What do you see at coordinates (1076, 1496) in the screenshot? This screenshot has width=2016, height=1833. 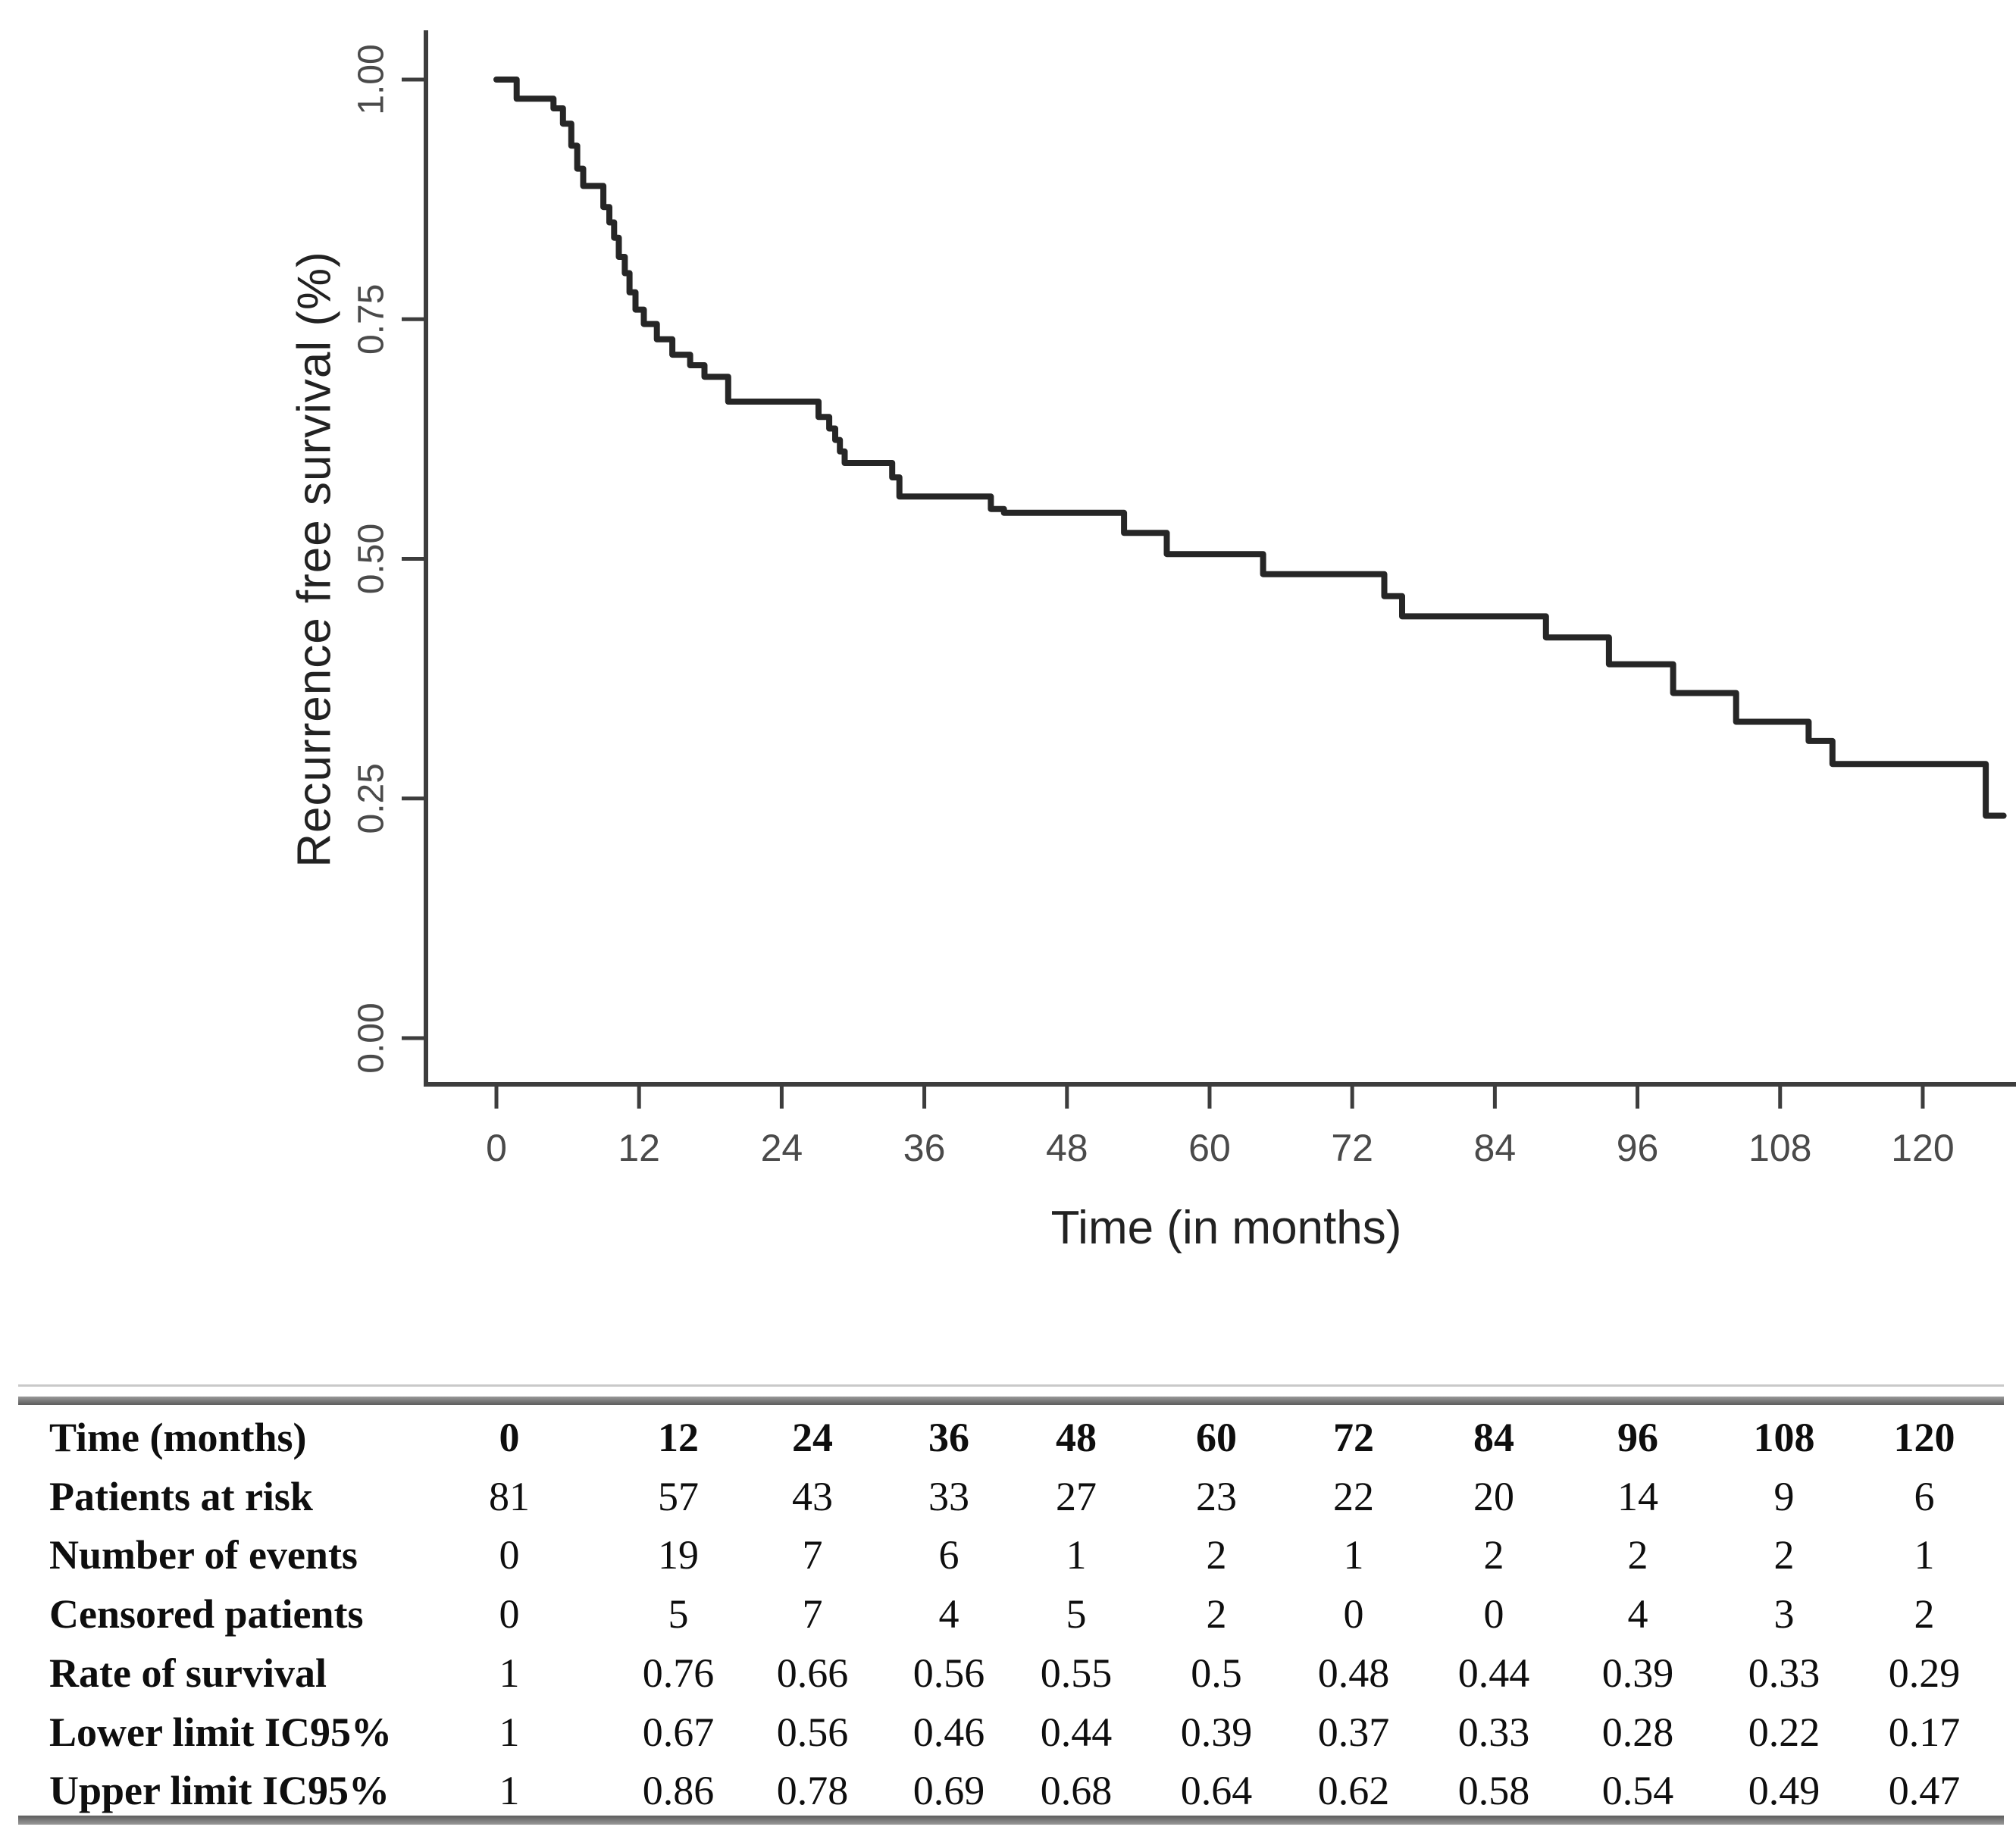 I see `table-cell: 27` at bounding box center [1076, 1496].